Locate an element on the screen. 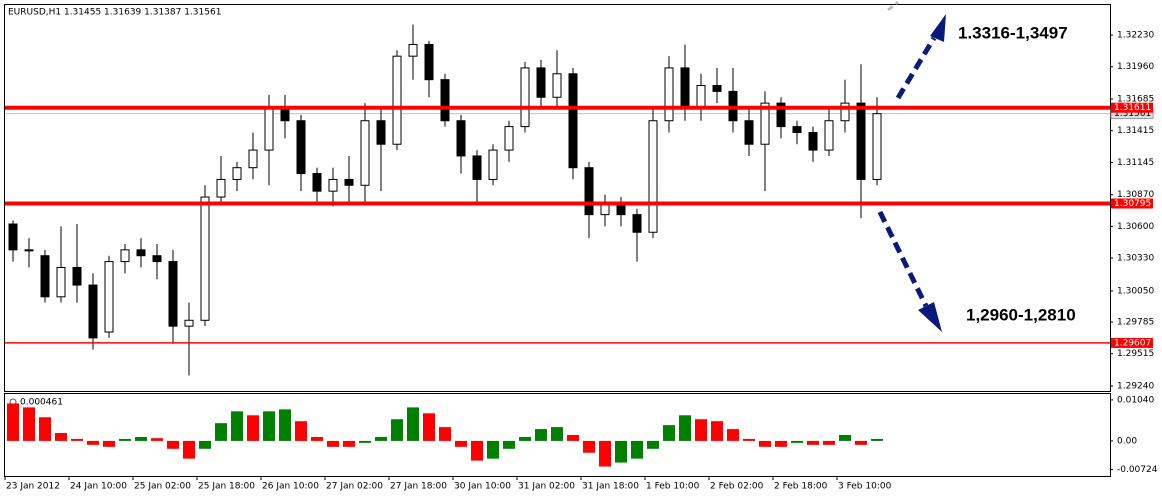 Image resolution: width=1162 pixels, height=496 pixels. y-tick-label: 1.31145 is located at coordinates (1135, 163).